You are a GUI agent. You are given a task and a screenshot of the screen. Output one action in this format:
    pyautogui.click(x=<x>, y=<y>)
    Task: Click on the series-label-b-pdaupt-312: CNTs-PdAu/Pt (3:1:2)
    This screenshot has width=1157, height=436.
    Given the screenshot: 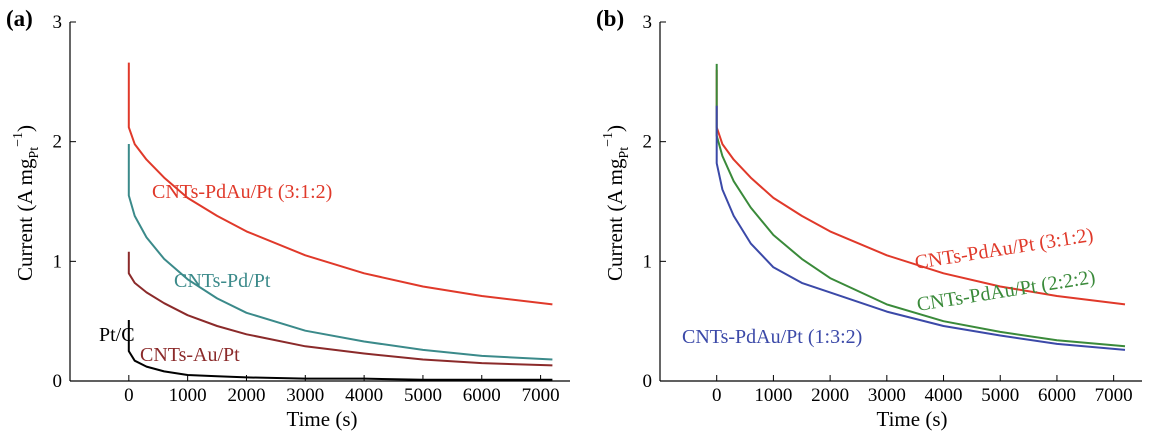 What is the action you would take?
    pyautogui.click(x=1004, y=249)
    